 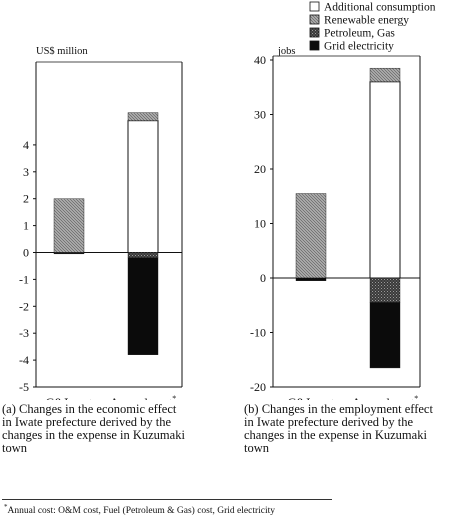 What do you see at coordinates (26, 199) in the screenshot?
I see `chart-a-ytick-label: 2` at bounding box center [26, 199].